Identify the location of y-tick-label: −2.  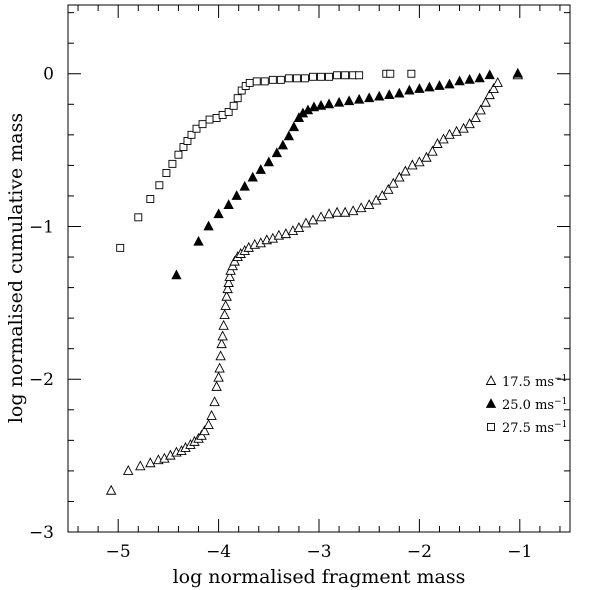
(41, 380).